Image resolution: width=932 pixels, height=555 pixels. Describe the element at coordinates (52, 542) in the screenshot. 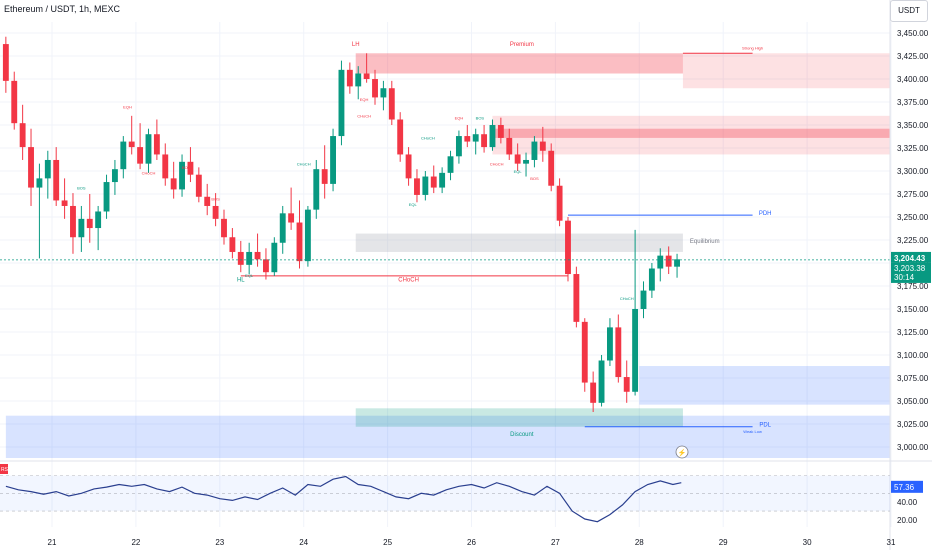

I see `x-tick-label: 21` at that location.